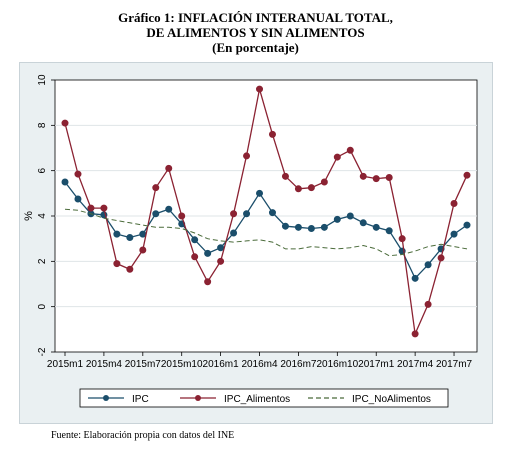  Describe the element at coordinates (42, 80) in the screenshot. I see `y-tick-label: 10` at that location.